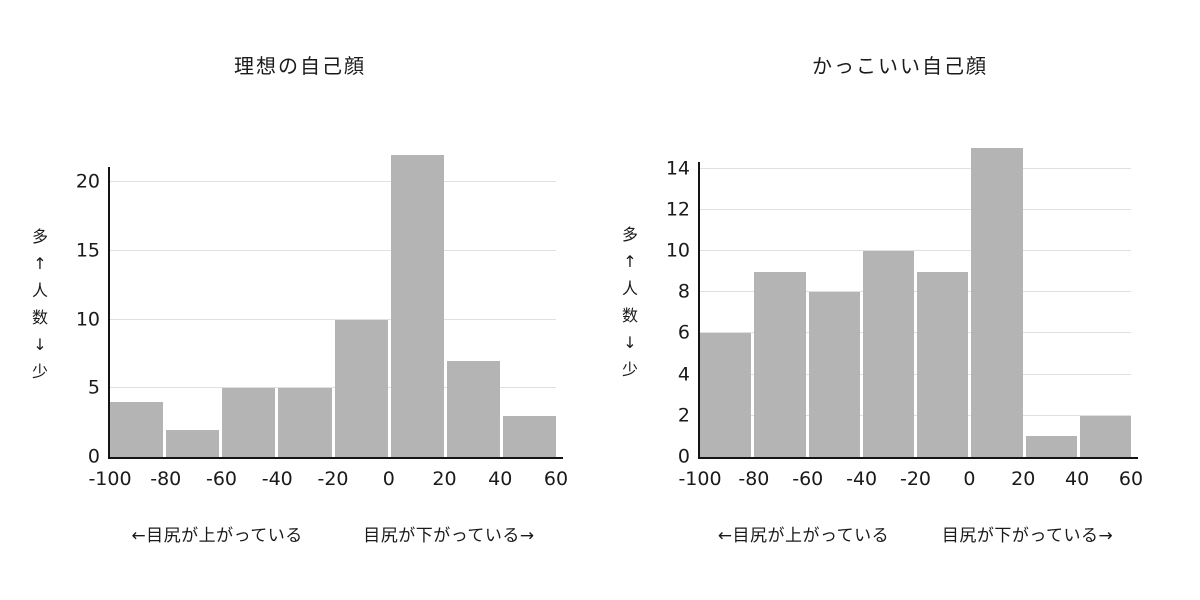  Describe the element at coordinates (683, 291) in the screenshot. I see `y-tick-label: 8` at that location.